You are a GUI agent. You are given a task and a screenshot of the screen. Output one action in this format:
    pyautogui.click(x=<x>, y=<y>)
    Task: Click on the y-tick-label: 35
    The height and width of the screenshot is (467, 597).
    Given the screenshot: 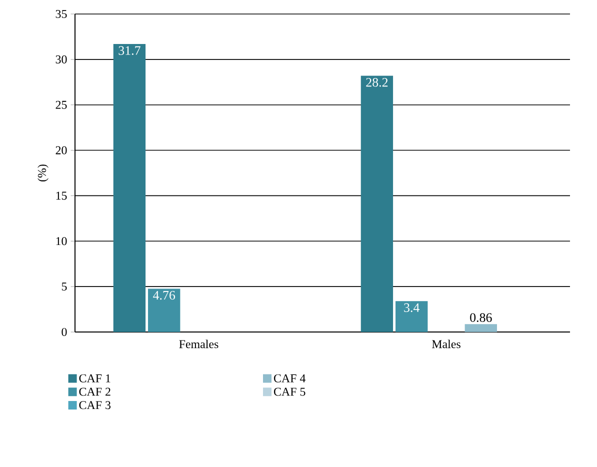 What is the action you would take?
    pyautogui.click(x=61, y=14)
    